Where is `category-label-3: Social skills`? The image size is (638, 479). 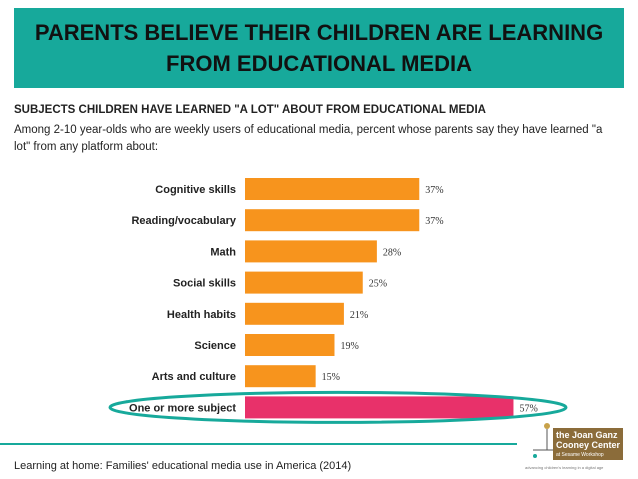
category-label-3: Social skills is located at coordinates (204, 284).